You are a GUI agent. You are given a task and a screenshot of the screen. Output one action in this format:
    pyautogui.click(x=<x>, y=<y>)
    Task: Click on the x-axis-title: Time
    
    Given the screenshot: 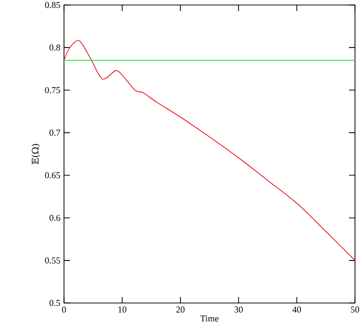 What is the action you would take?
    pyautogui.click(x=209, y=318)
    